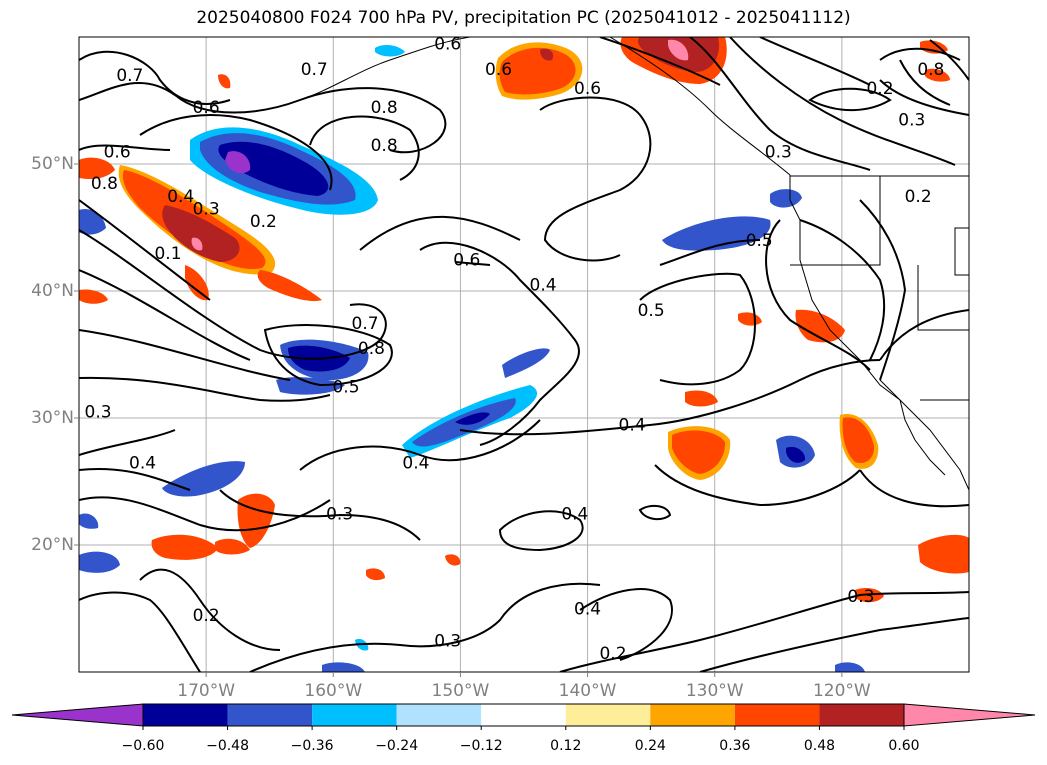 The height and width of the screenshot is (765, 1047). I want to click on colorbar-tick-label: −0.48, so click(227, 746).